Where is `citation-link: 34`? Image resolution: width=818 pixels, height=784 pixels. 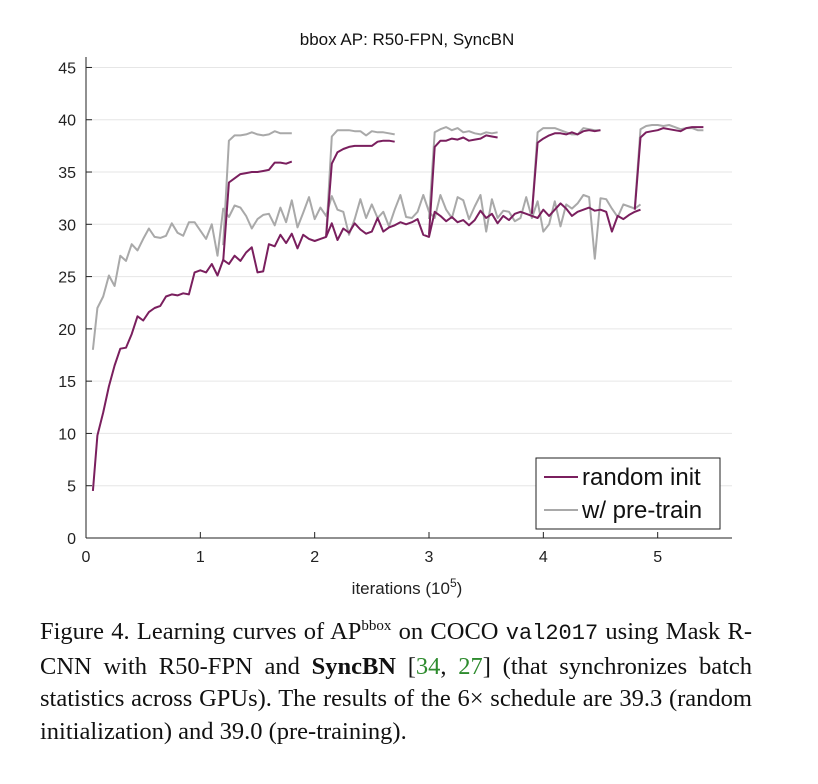
citation-link: 34 is located at coordinates (428, 666).